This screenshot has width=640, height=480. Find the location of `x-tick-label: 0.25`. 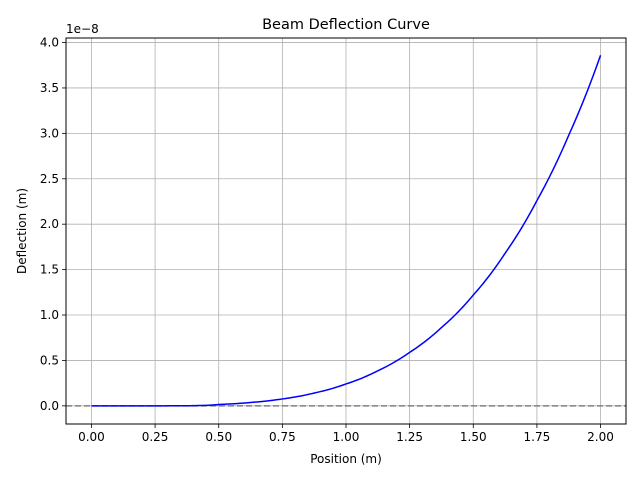

x-tick-label: 0.25 is located at coordinates (155, 437).